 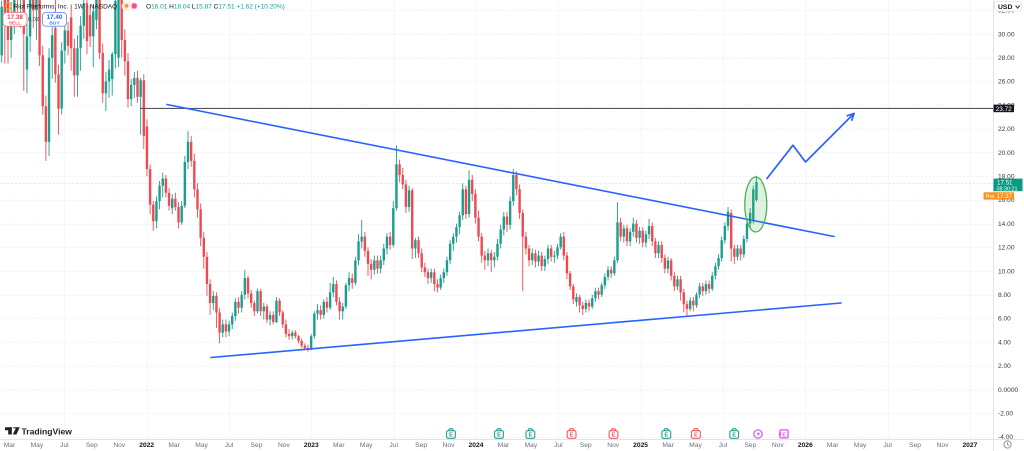 I want to click on svg-text: 17.38, so click(x=15, y=17).